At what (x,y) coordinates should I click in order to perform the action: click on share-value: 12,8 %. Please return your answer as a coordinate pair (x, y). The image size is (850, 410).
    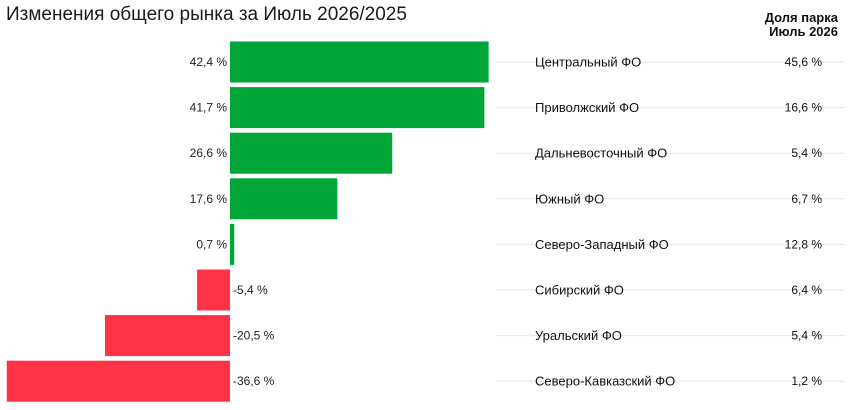
    Looking at the image, I should click on (804, 244).